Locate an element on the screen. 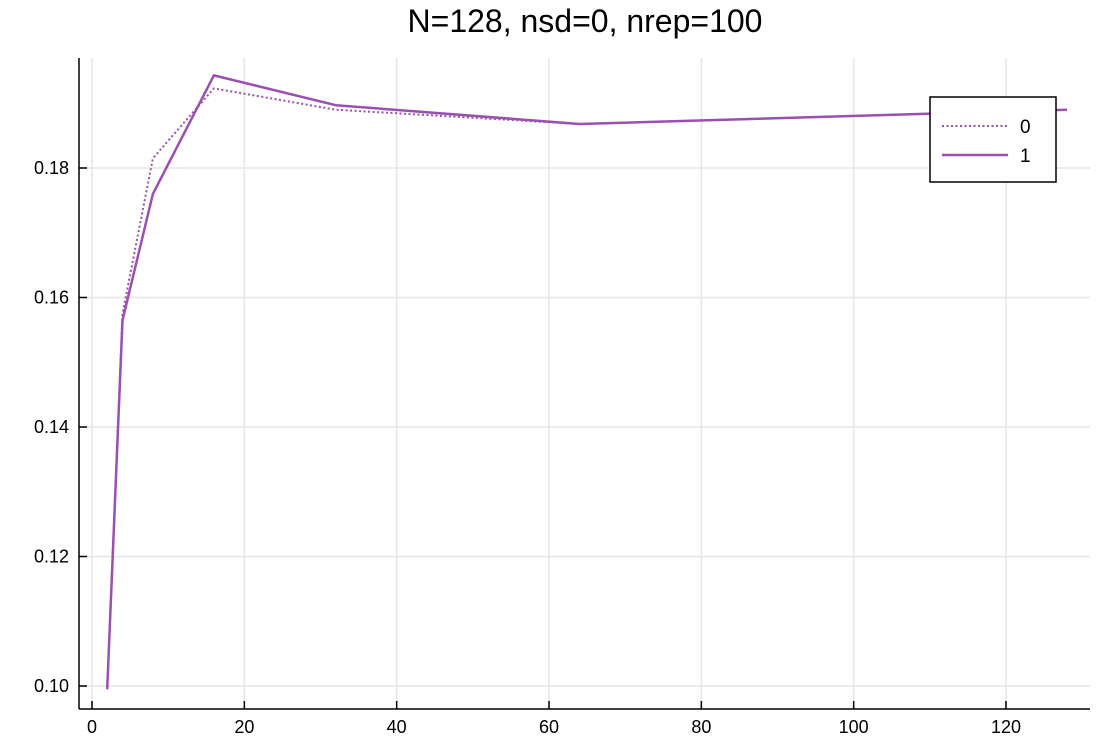  legend: 0 1 is located at coordinates (993, 139).